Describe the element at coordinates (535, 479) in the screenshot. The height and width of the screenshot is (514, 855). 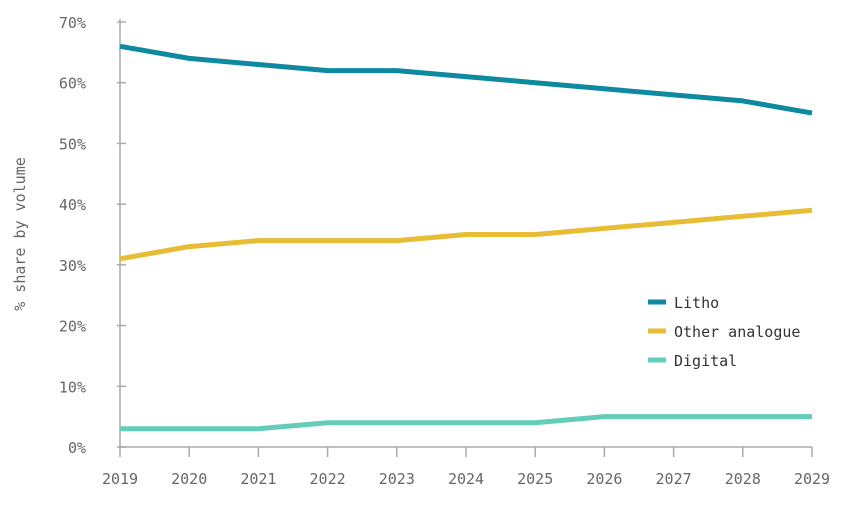
I see `x-tick-label: 2025` at that location.